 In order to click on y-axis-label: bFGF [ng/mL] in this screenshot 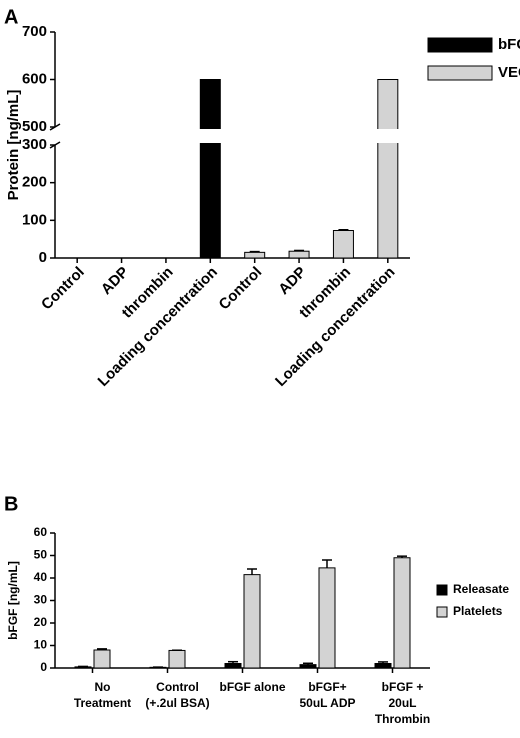, I will do `click(13, 600)`.